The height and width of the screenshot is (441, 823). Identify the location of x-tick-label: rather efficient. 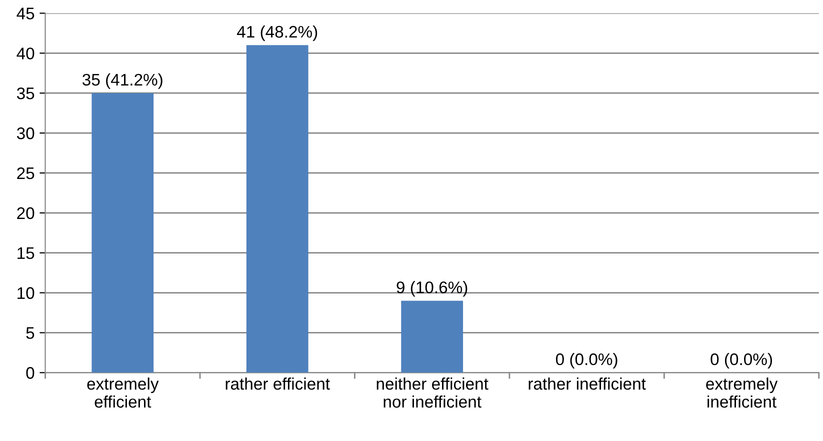
(278, 384).